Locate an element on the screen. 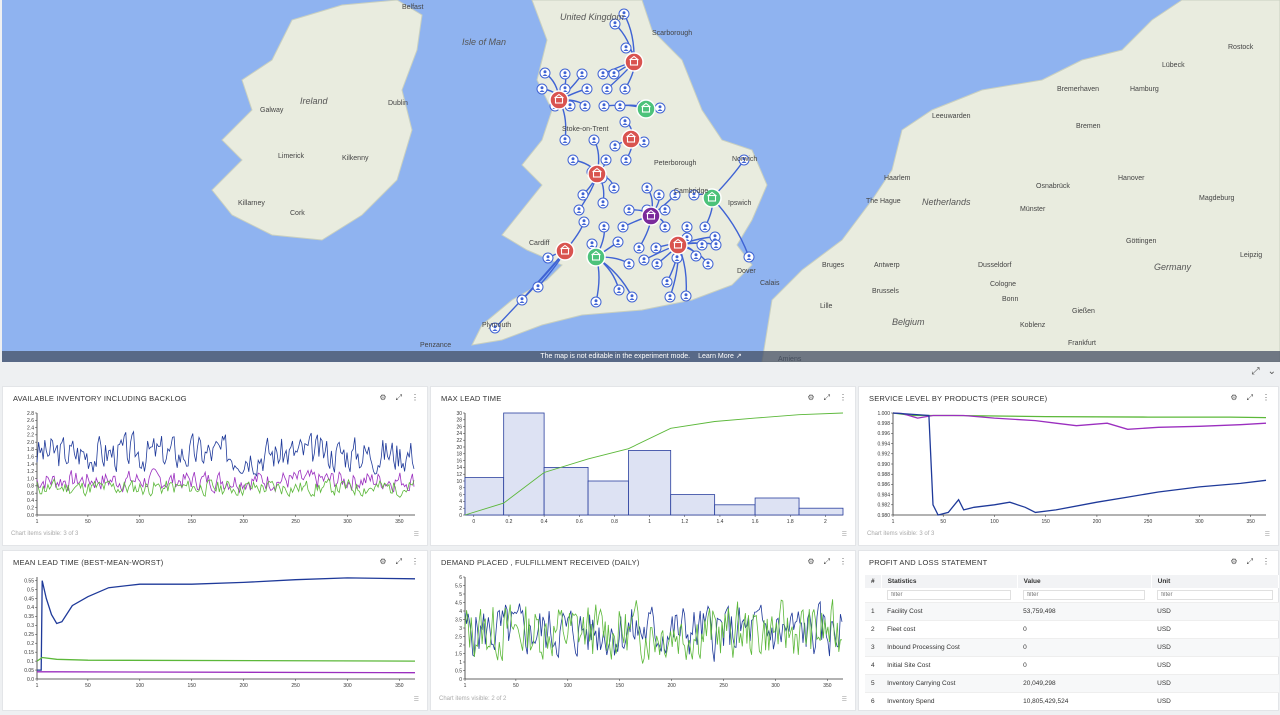  table-row: 5 Inventory Carrying Cost 20,049,298 USD is located at coordinates (1072, 682).